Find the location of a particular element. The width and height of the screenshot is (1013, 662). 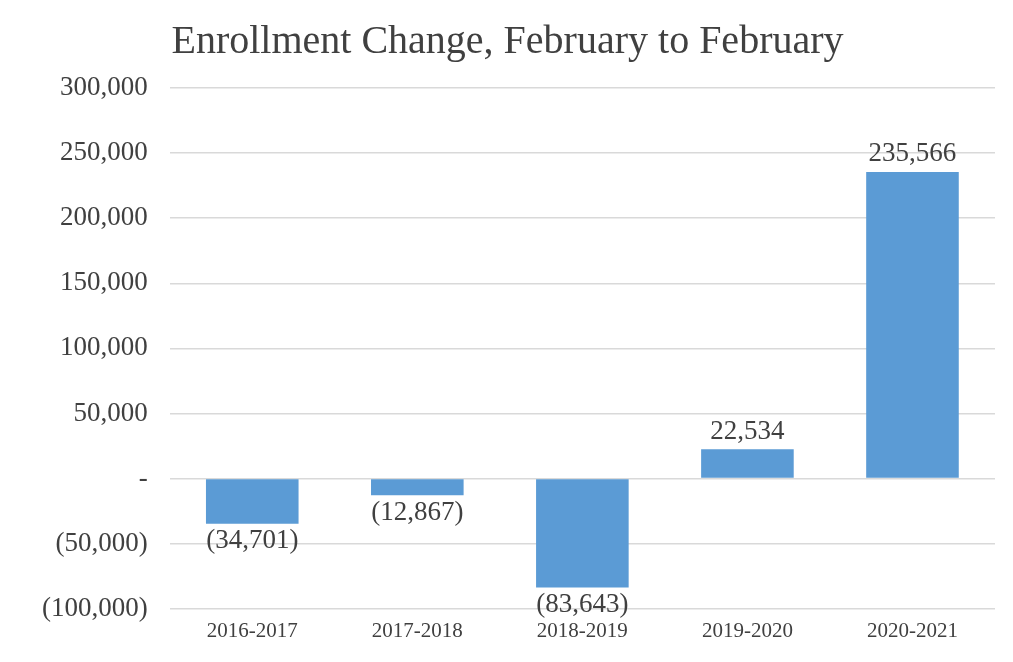

data-label: 22,534 is located at coordinates (748, 429).